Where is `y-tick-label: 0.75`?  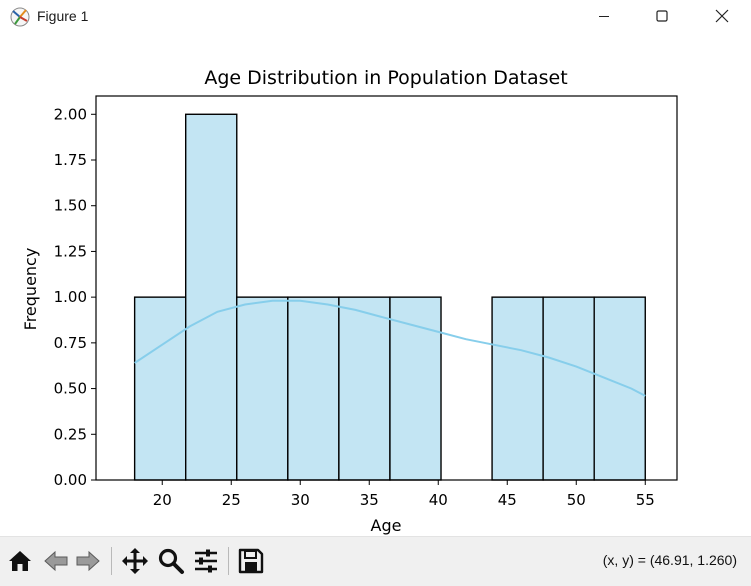
y-tick-label: 0.75 is located at coordinates (70, 343).